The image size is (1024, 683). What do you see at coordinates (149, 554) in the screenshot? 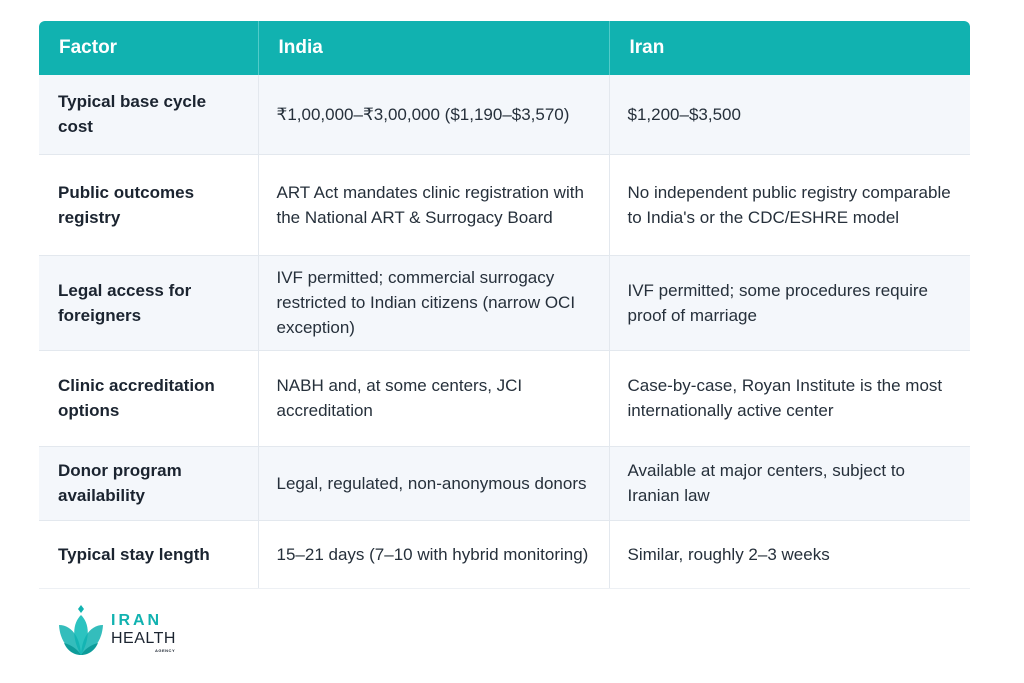
I see `factor-cell: Typical stay length` at bounding box center [149, 554].